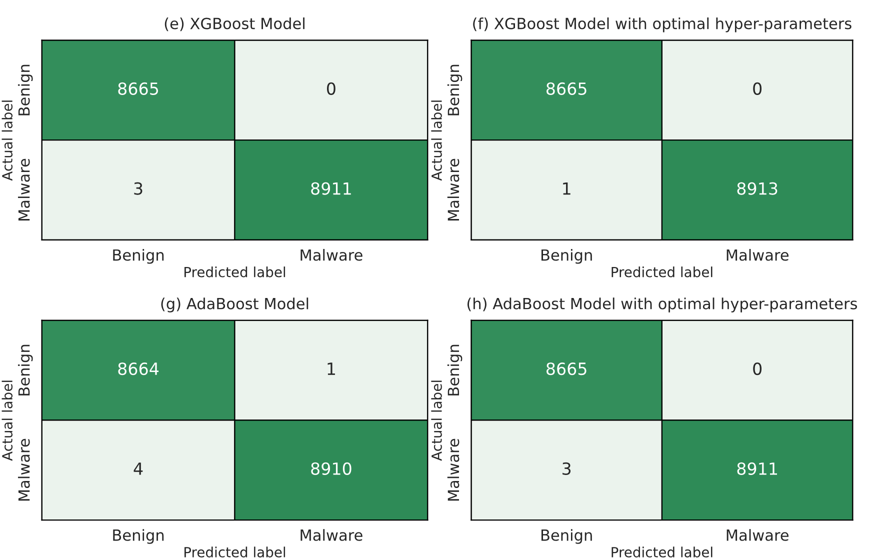 The height and width of the screenshot is (558, 871). Describe the element at coordinates (234, 24) in the screenshot. I see `chart-title: (e) XGBoost Model` at that location.